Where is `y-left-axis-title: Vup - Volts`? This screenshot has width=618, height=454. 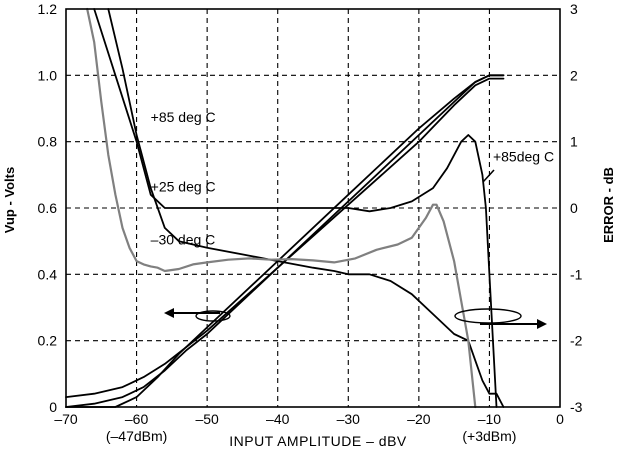
y-left-axis-title: Vup - Volts is located at coordinates (9, 200).